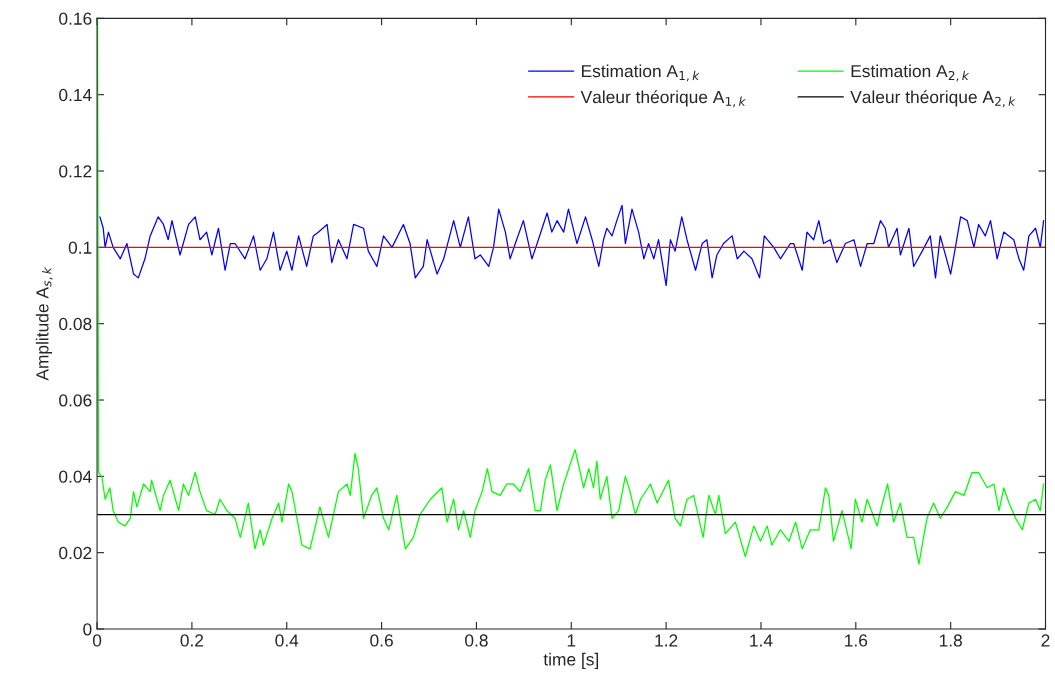 The height and width of the screenshot is (680, 1055). What do you see at coordinates (75, 476) in the screenshot?
I see `y-tick-label: 0.04` at bounding box center [75, 476].